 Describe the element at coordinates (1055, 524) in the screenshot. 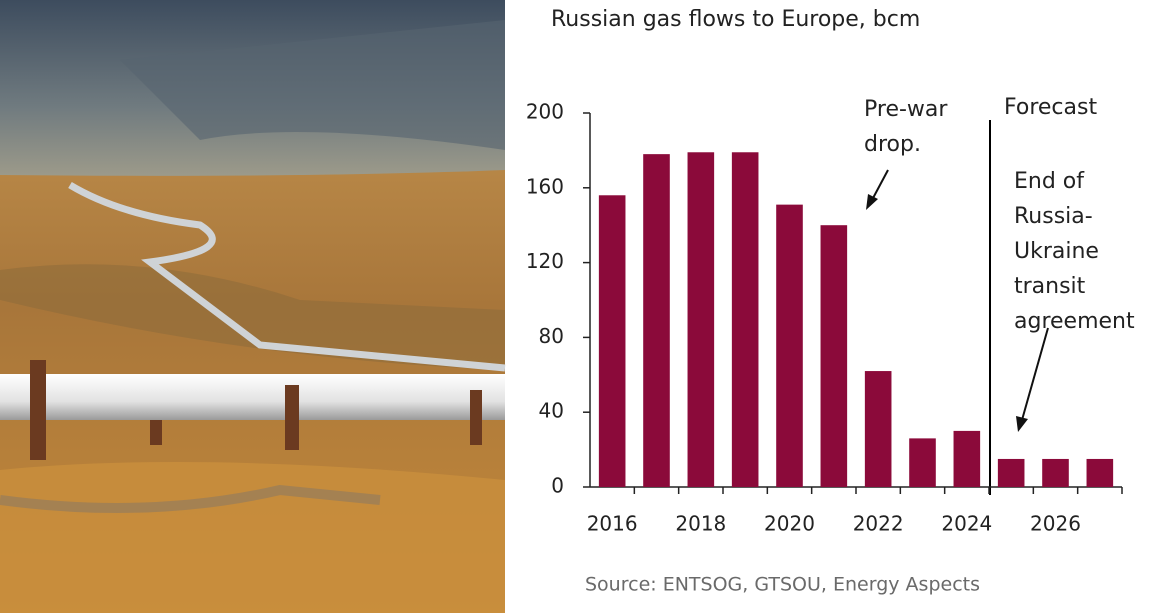

I see `x-tick-label: 2026` at that location.